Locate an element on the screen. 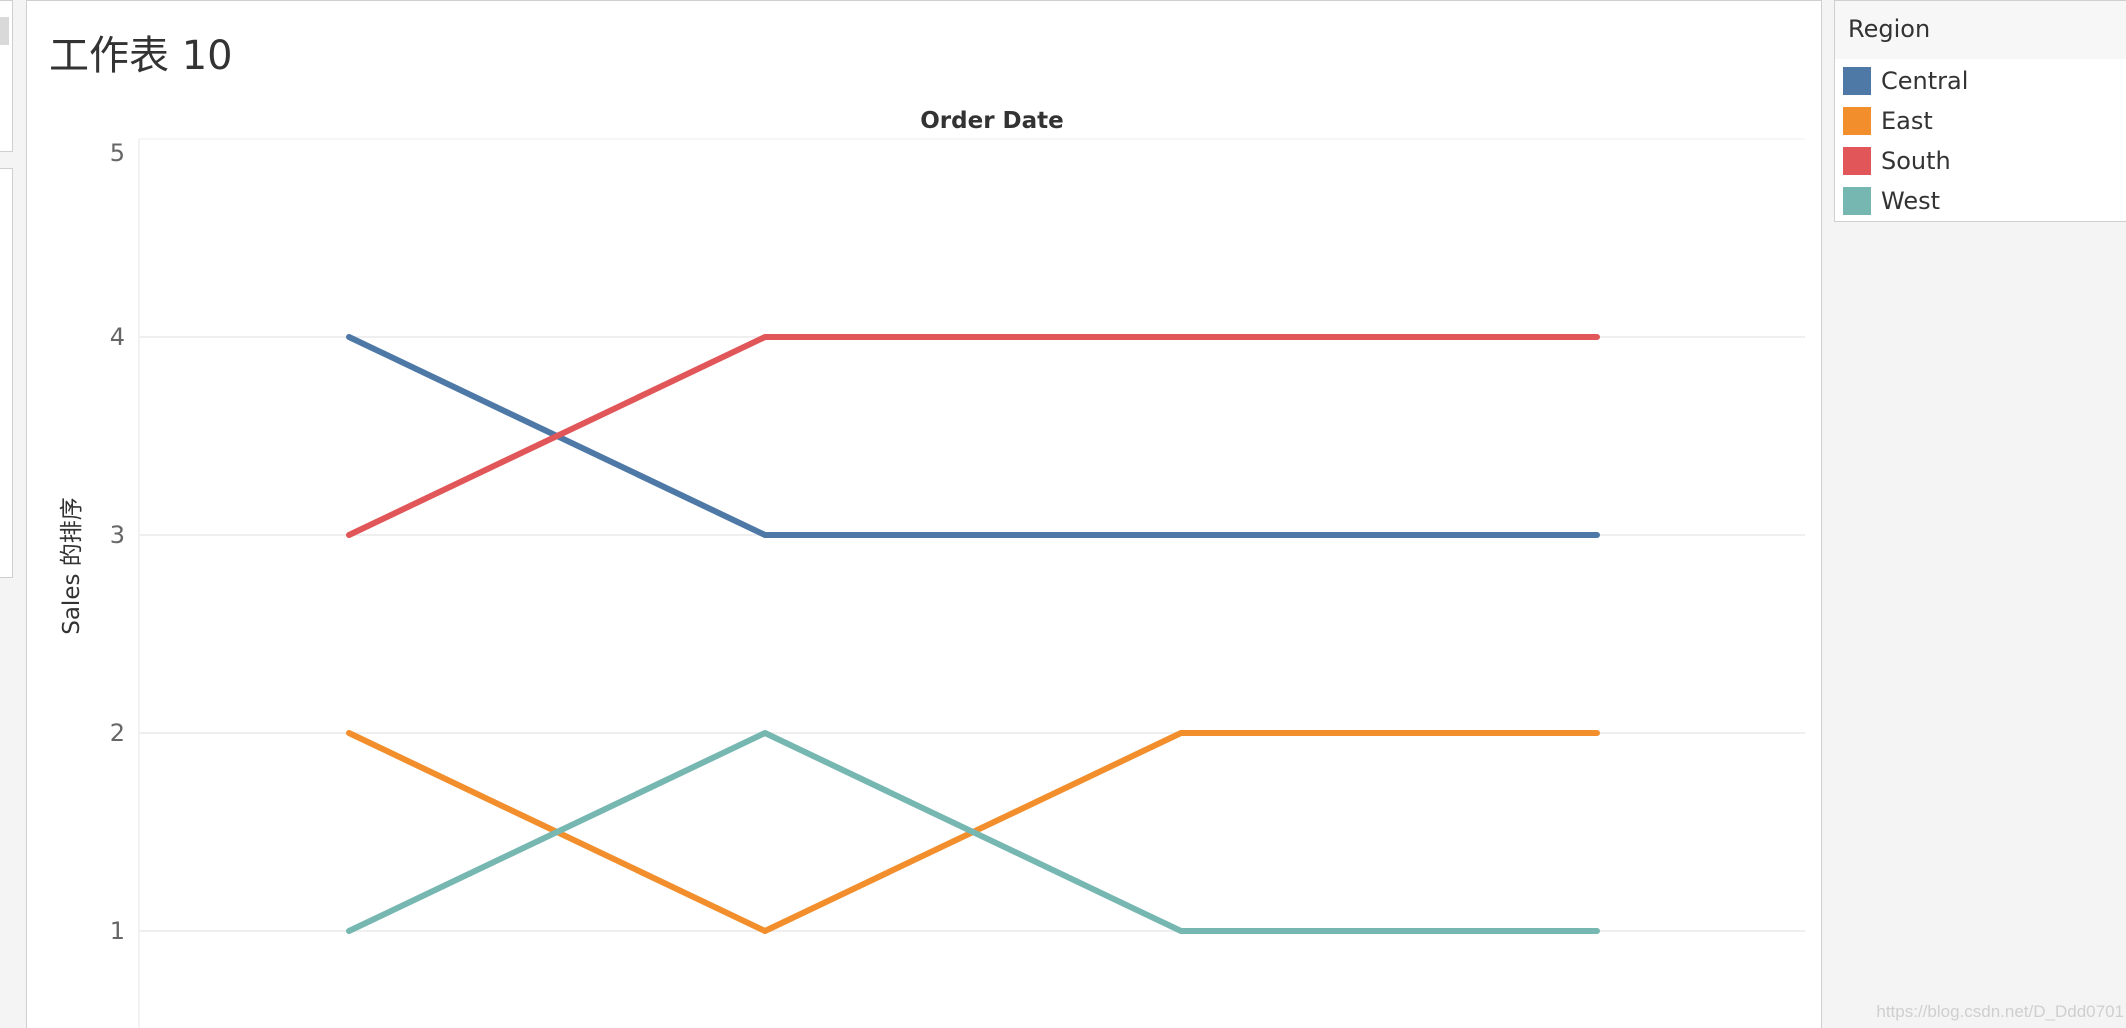  y-tick-label-1: 1 is located at coordinates (117, 931).